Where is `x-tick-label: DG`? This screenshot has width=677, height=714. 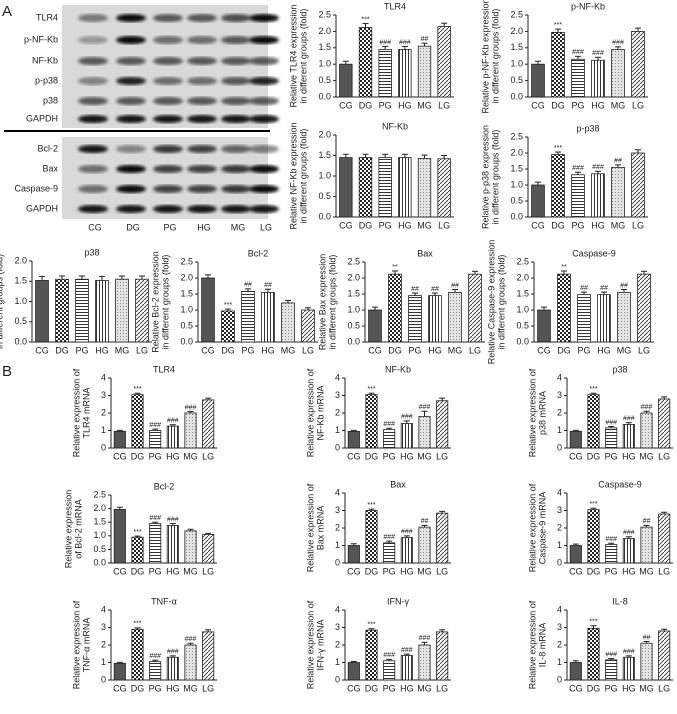 x-tick-label: DG is located at coordinates (366, 225).